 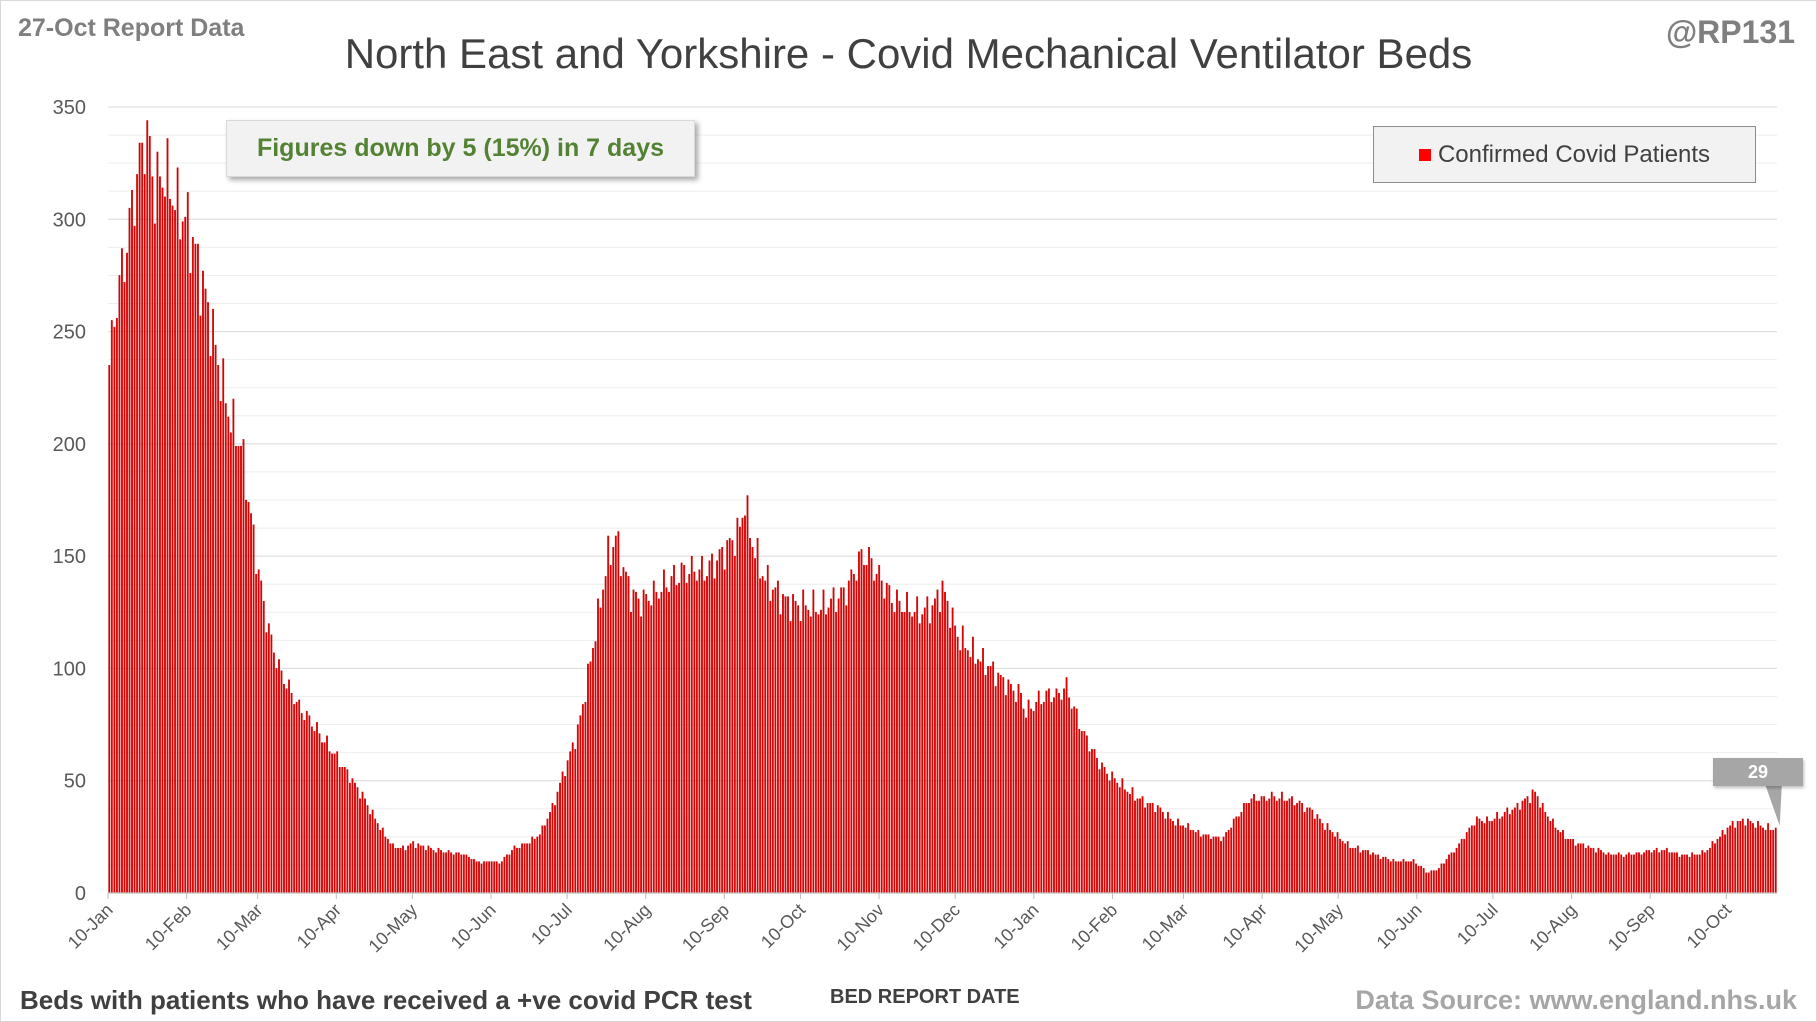 I want to click on author-handle: @RP131, so click(x=1730, y=32).